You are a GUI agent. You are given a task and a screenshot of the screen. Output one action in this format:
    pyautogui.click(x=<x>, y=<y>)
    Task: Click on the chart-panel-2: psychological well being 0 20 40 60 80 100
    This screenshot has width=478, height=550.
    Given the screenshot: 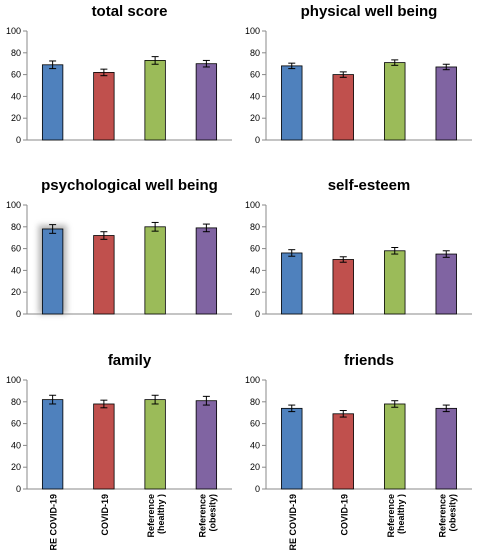 What is the action you would take?
    pyautogui.click(x=119, y=248)
    